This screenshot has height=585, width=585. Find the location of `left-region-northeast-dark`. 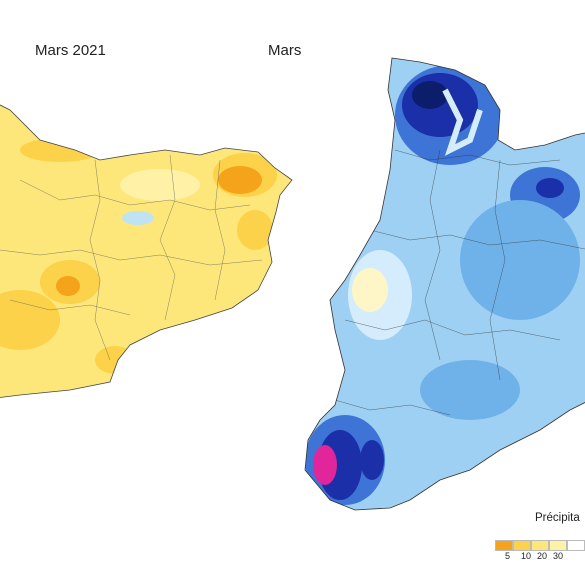

left-region-northeast-dark is located at coordinates (240, 180).